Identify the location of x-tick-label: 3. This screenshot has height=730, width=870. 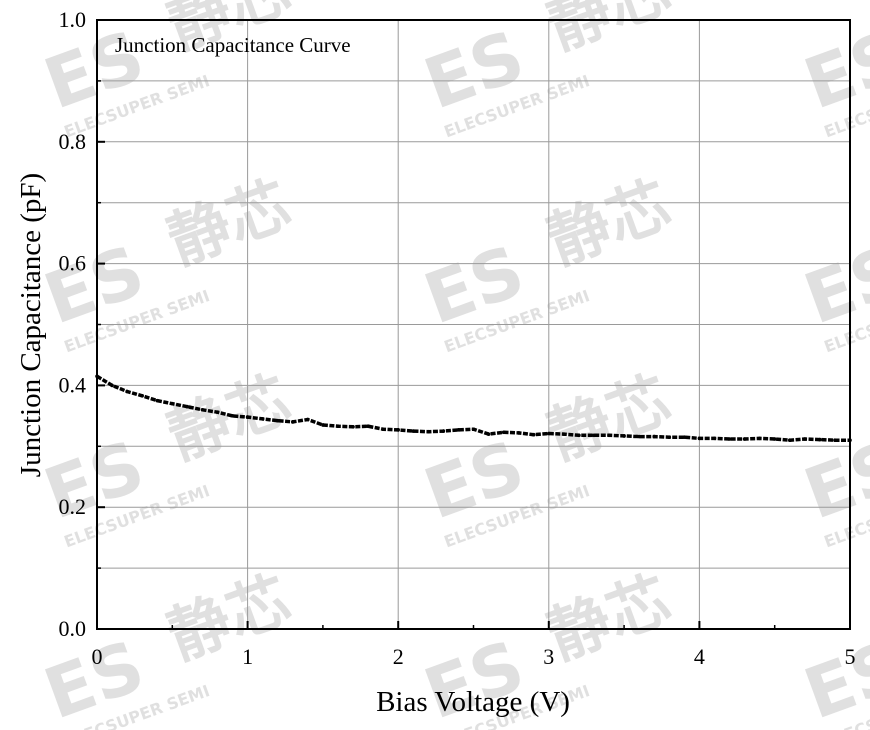
(548, 656).